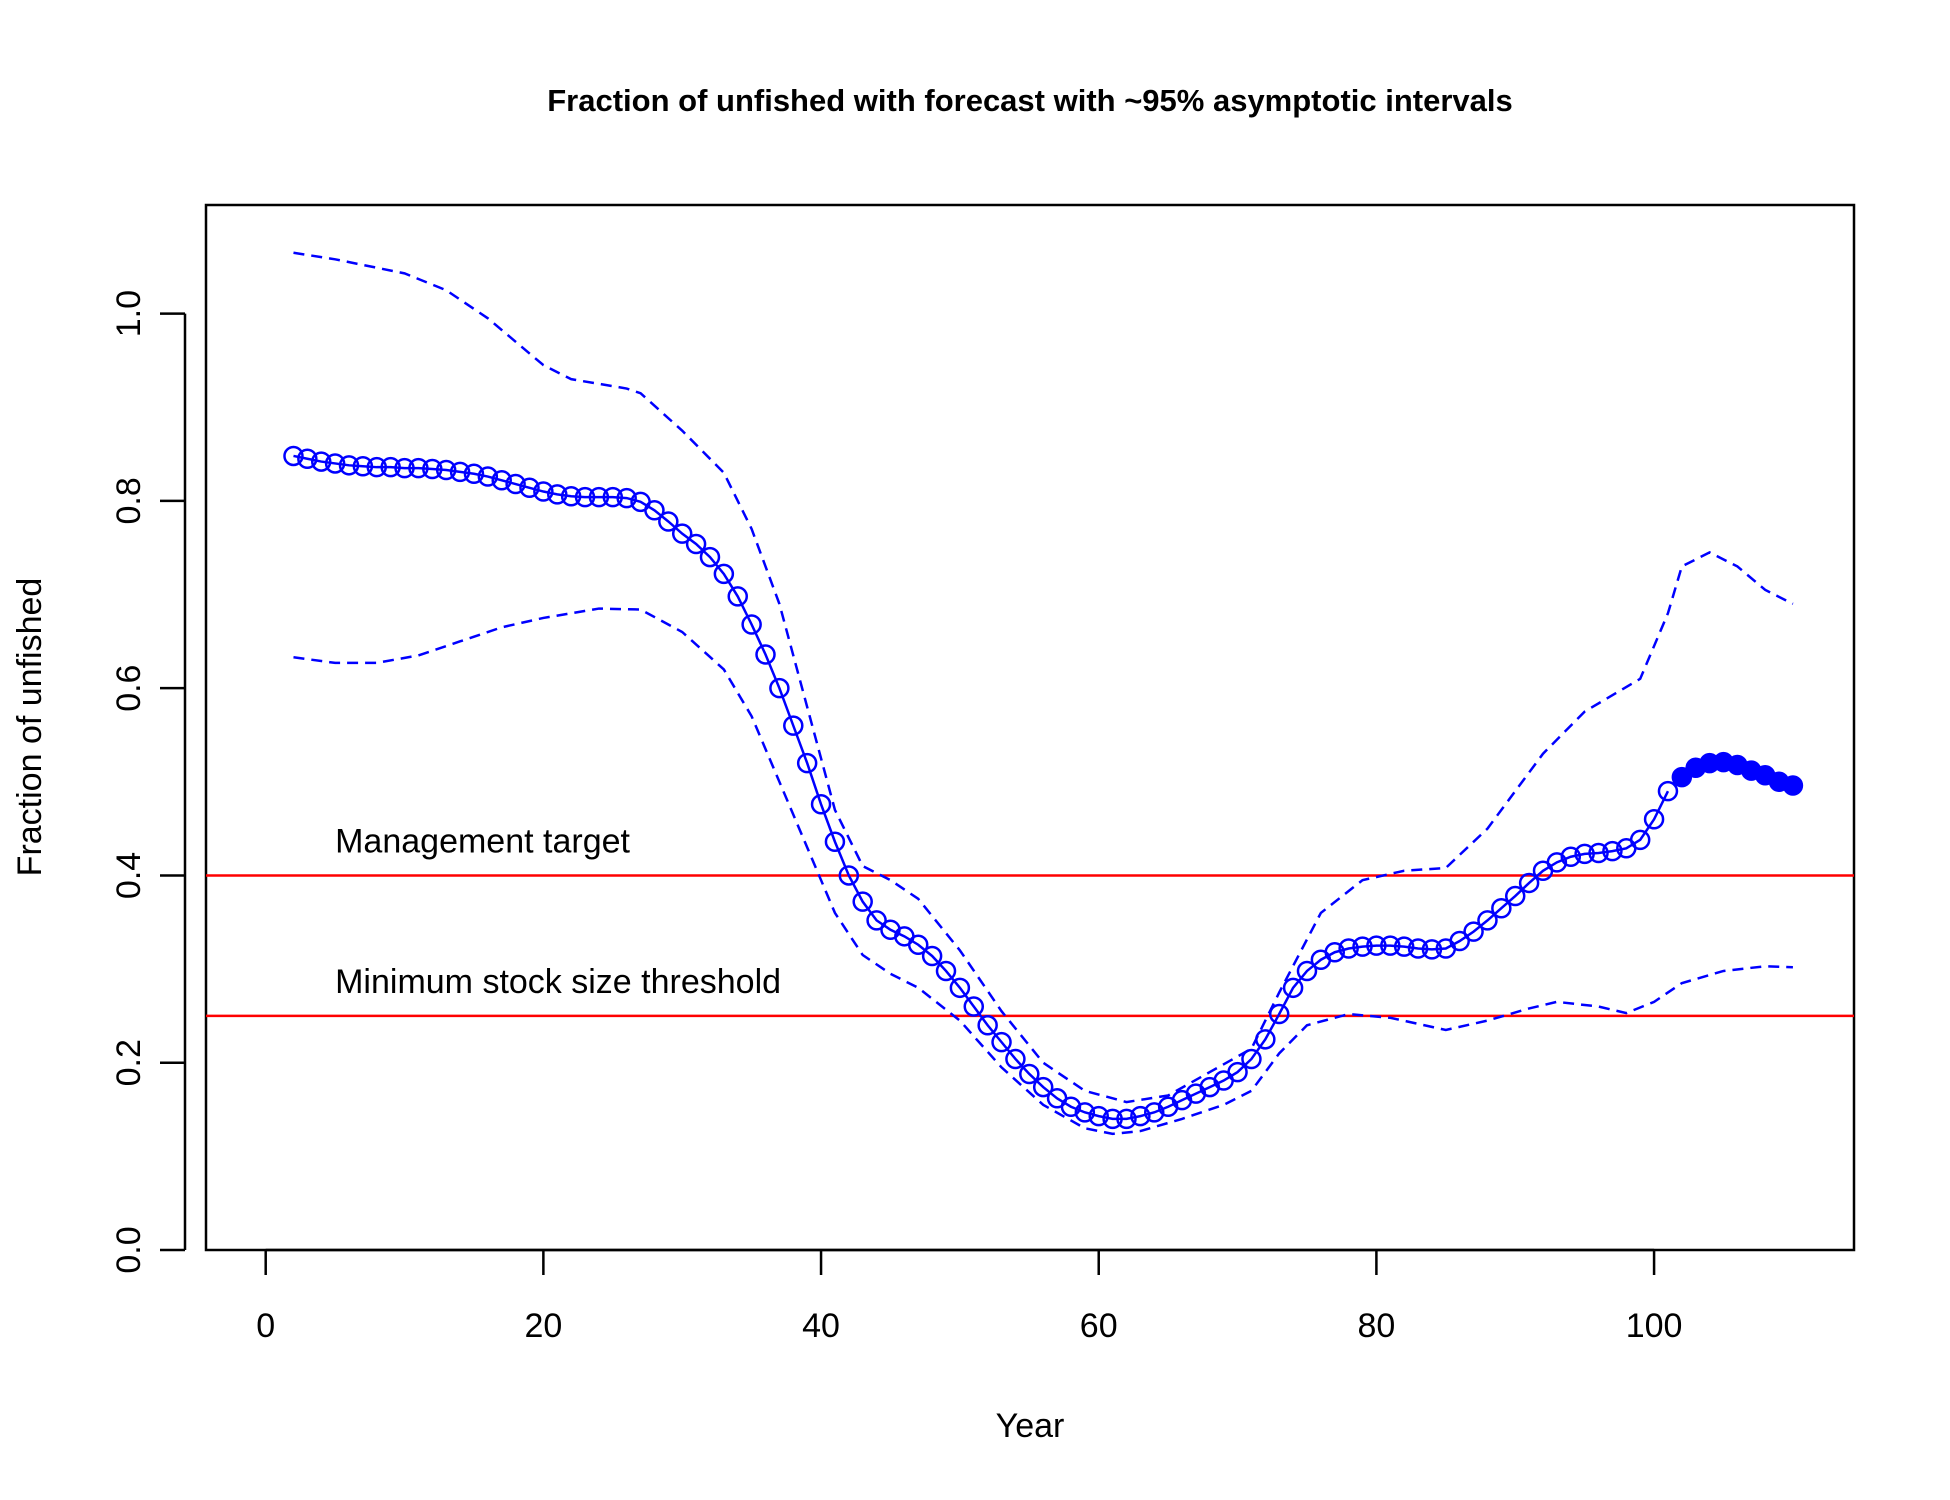 The height and width of the screenshot is (1500, 1950). I want to click on x-tick-label: 100, so click(1654, 1326).